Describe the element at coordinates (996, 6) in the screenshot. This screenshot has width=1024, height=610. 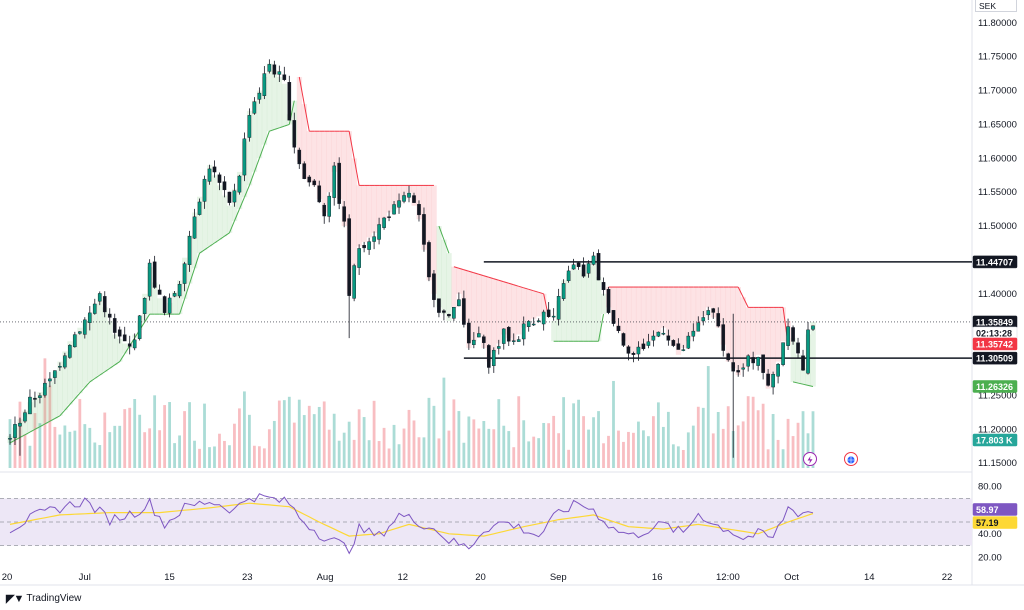
I see `currency-label: SEK` at that location.